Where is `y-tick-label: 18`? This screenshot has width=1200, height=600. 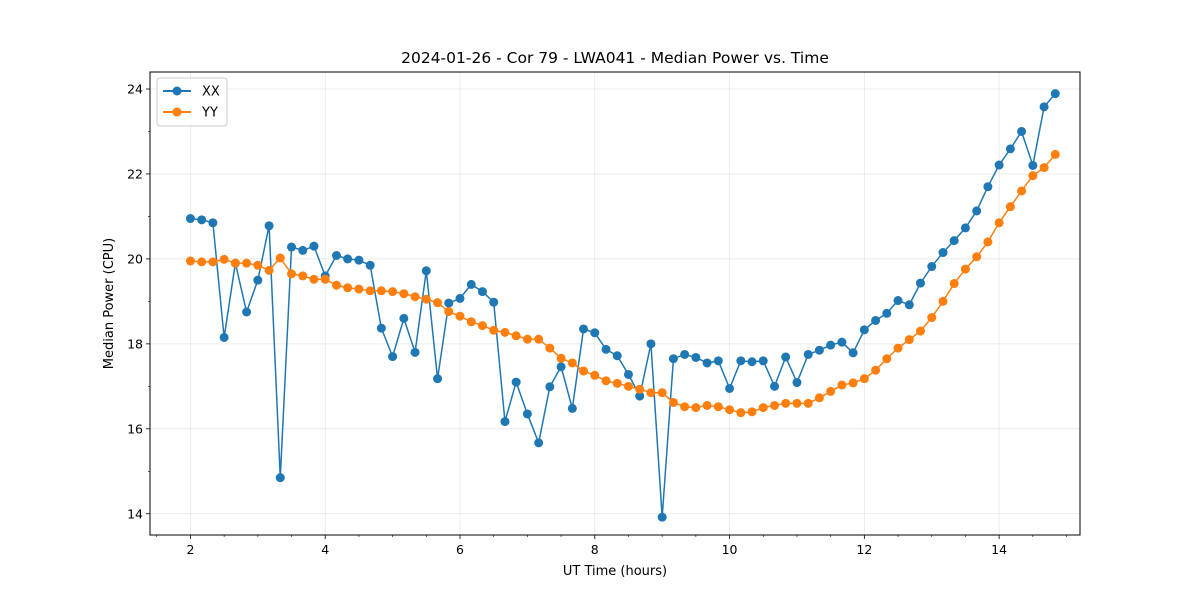
y-tick-label: 18 is located at coordinates (135, 343).